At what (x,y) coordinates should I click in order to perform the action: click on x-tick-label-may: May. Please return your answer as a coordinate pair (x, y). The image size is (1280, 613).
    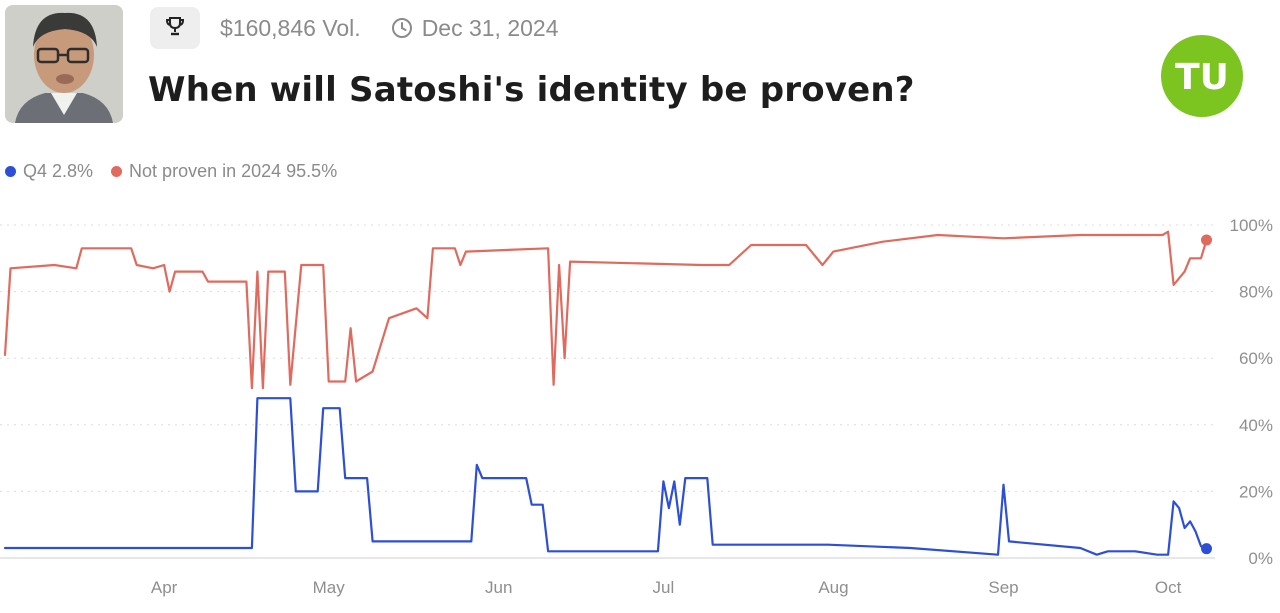
    Looking at the image, I should click on (329, 587).